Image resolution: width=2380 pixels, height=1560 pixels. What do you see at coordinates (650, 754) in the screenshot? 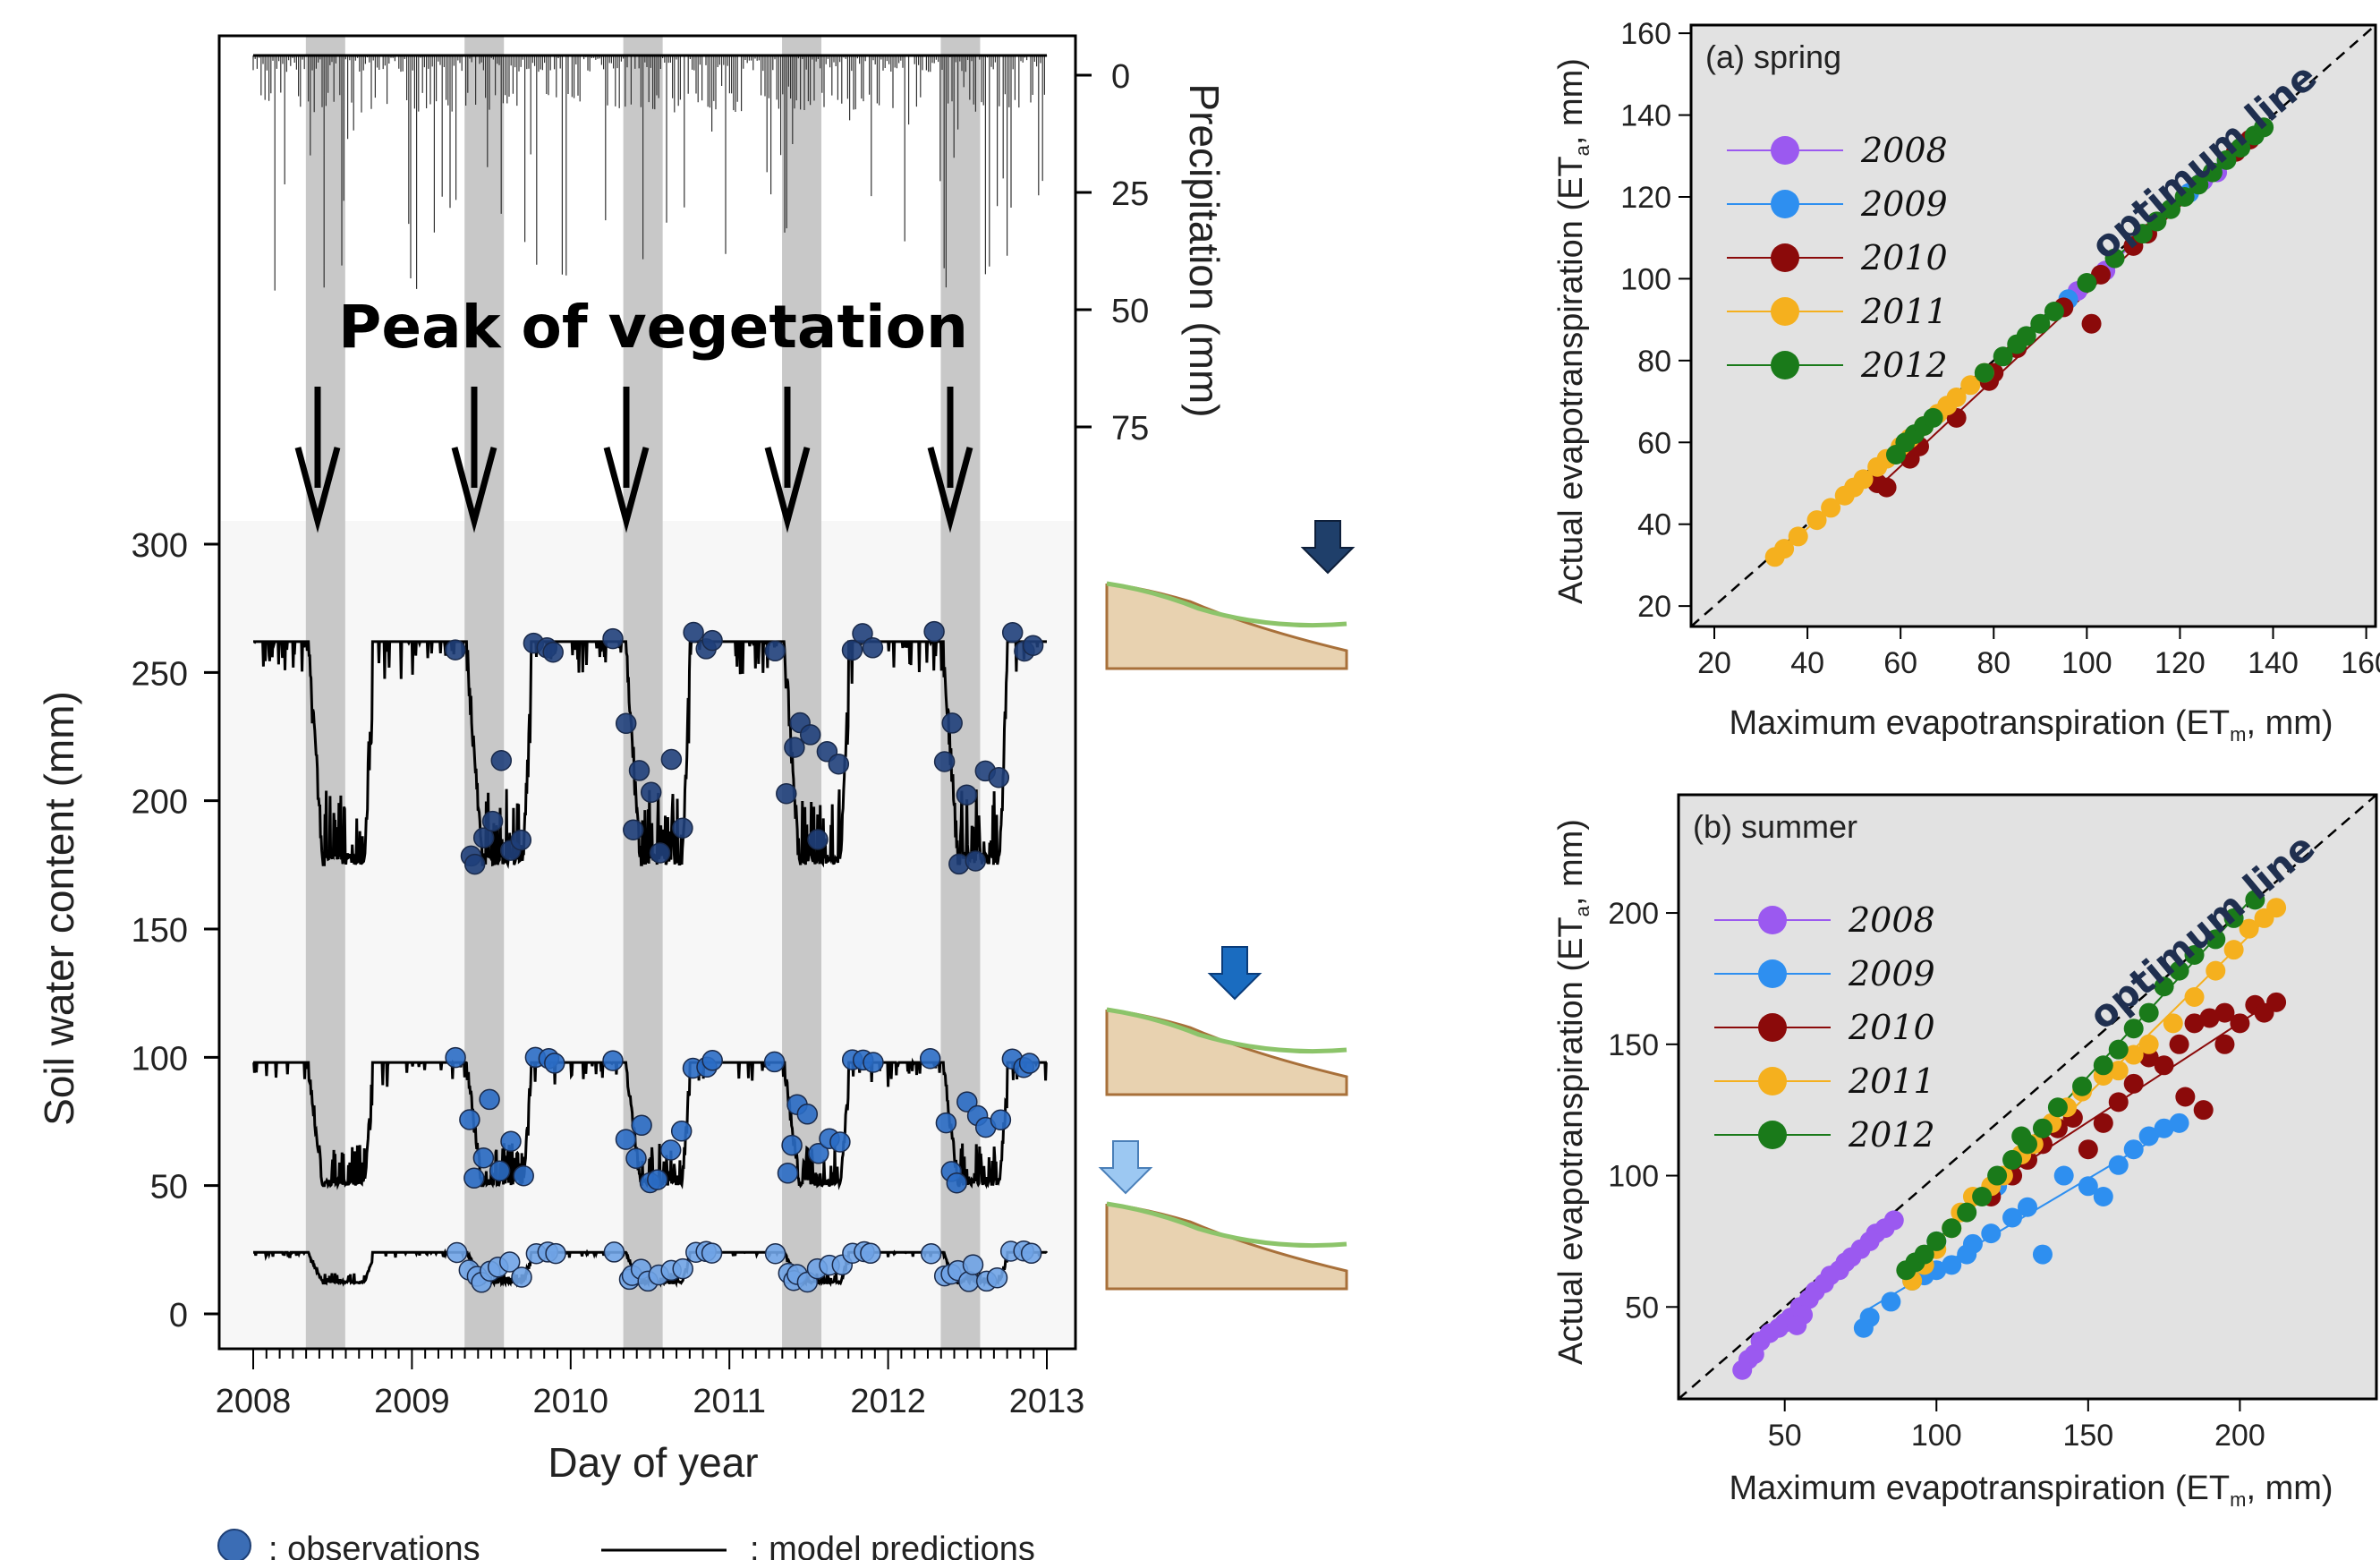
I see `model-line-deep` at bounding box center [650, 754].